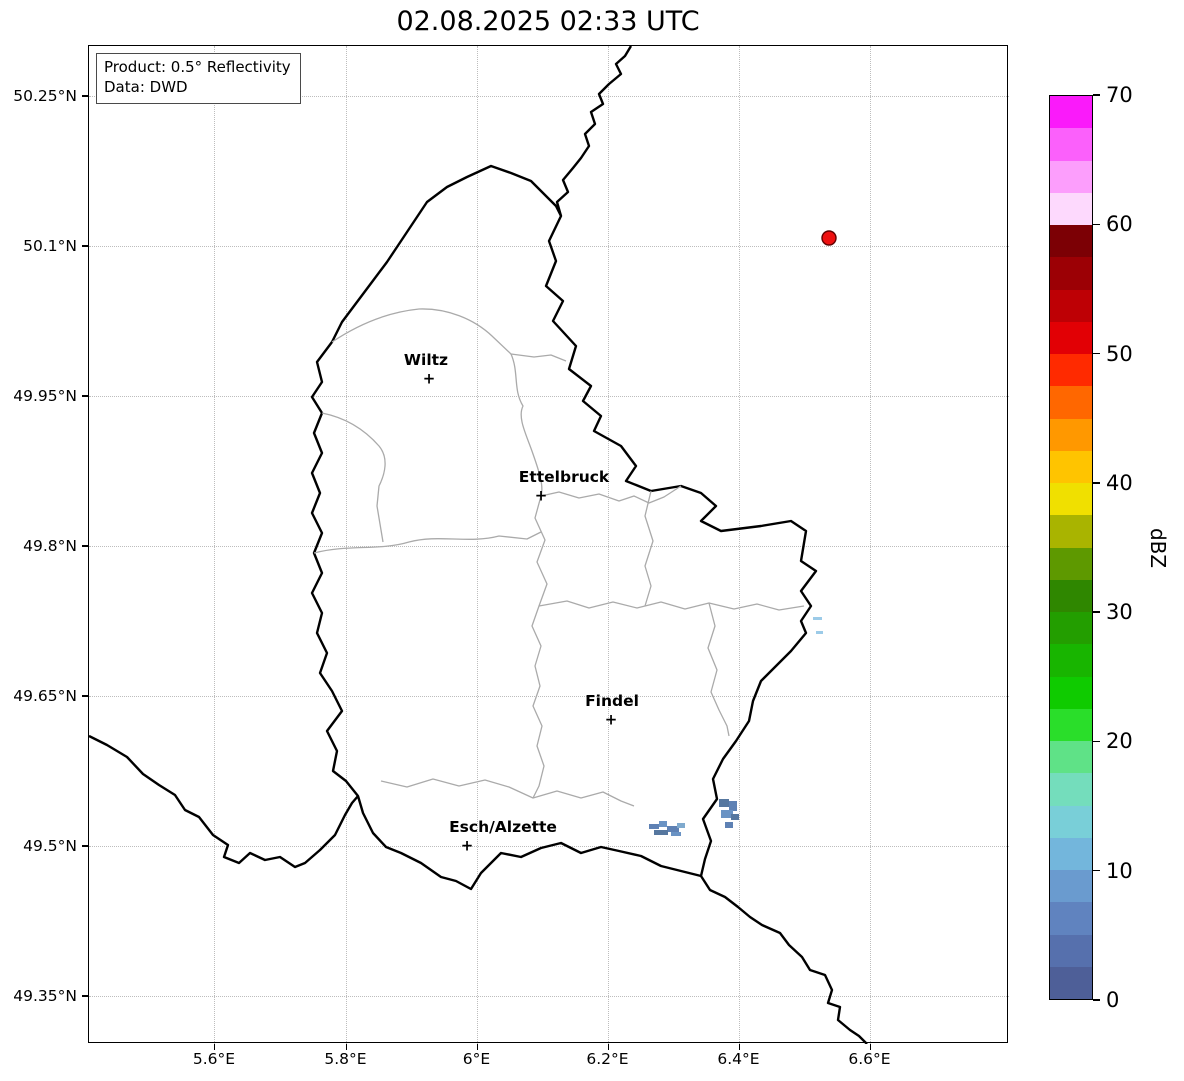  Describe the element at coordinates (146, 87) in the screenshot. I see `info-box-source: Data: DWD` at that location.